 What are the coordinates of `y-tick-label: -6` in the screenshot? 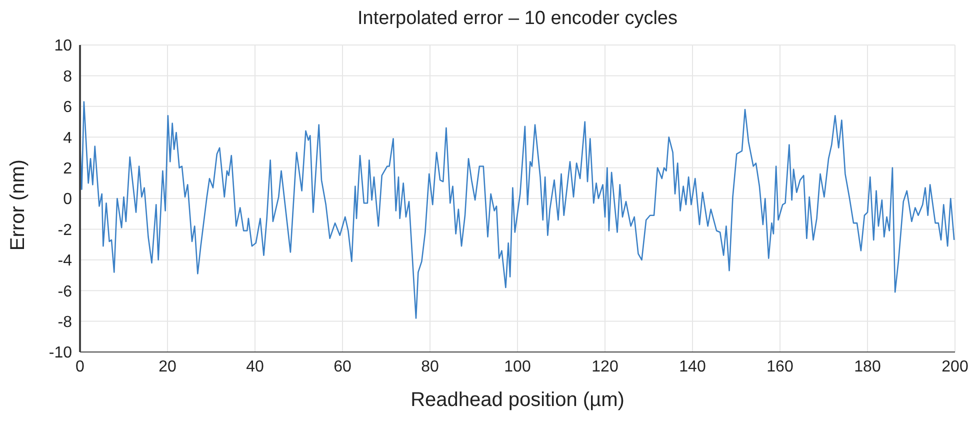 It's located at (65, 291).